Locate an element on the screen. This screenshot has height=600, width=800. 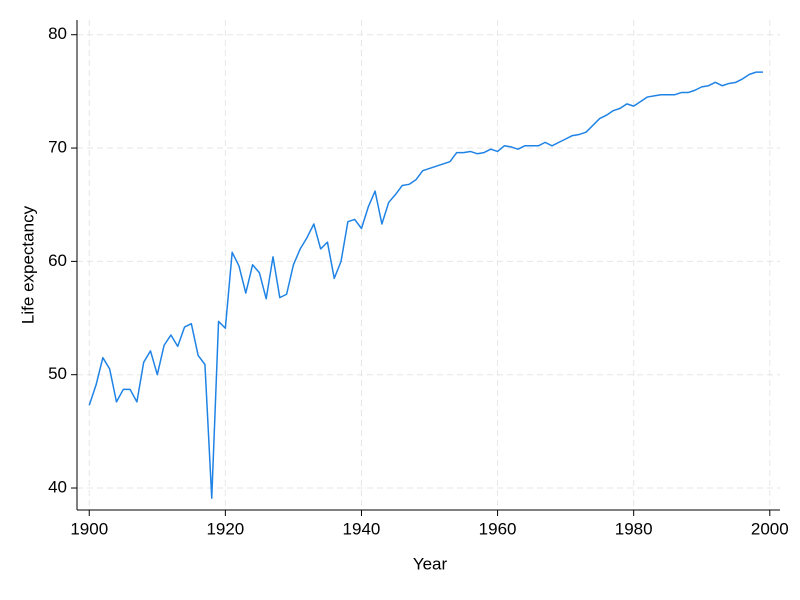
x-tick-label: 1960 is located at coordinates (498, 528).